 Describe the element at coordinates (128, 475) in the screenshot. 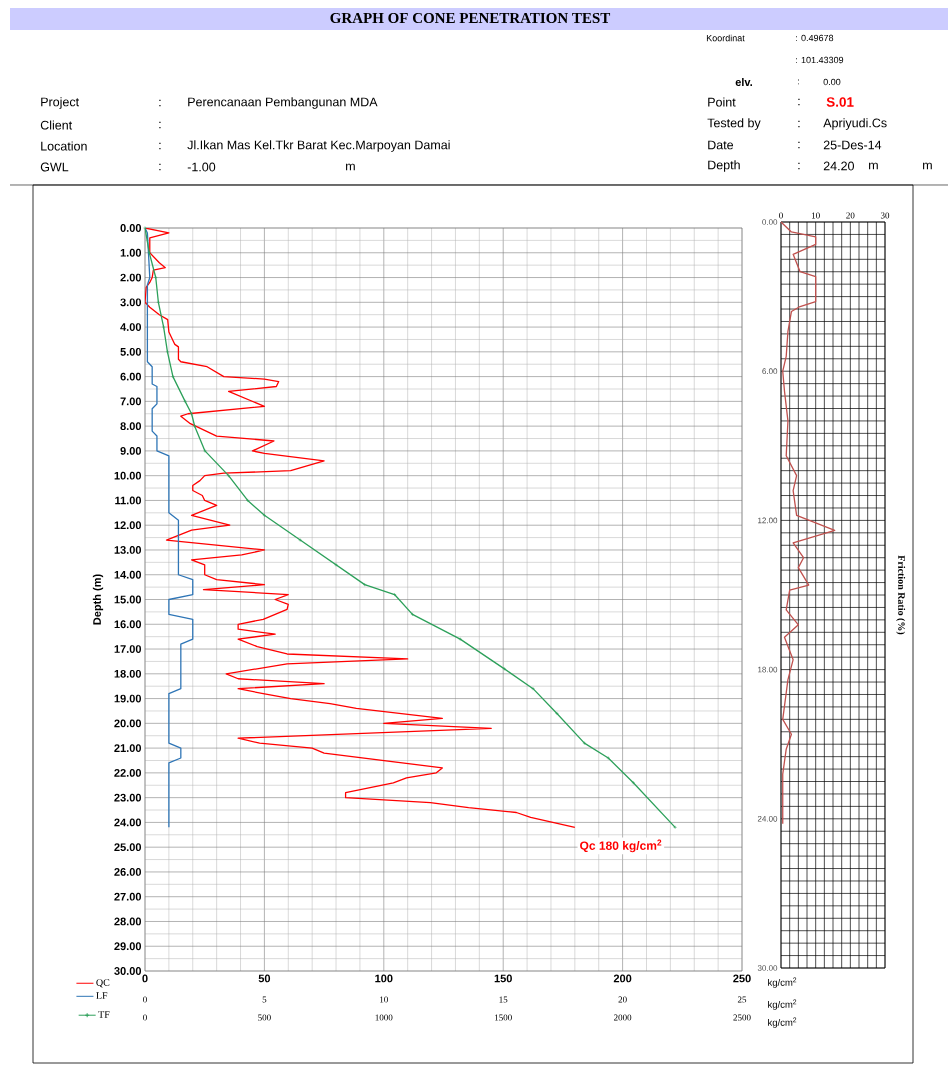

I see `y-tick-label: 10.00` at that location.